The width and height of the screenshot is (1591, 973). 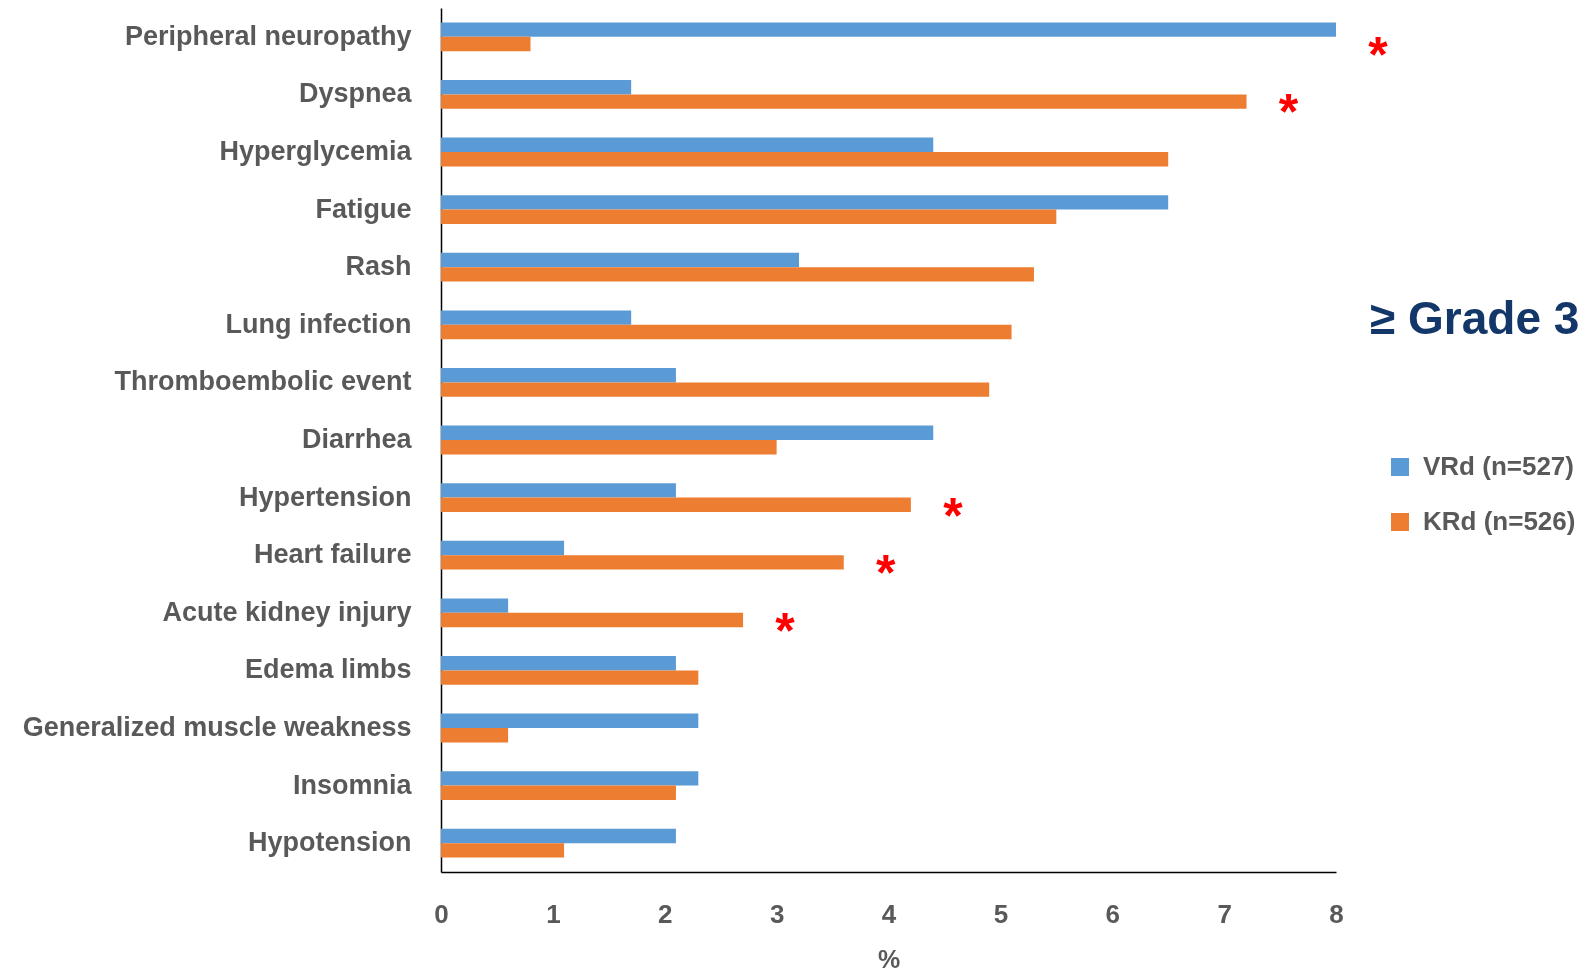 I want to click on y-tick-label: Hypertension, so click(x=325, y=496).